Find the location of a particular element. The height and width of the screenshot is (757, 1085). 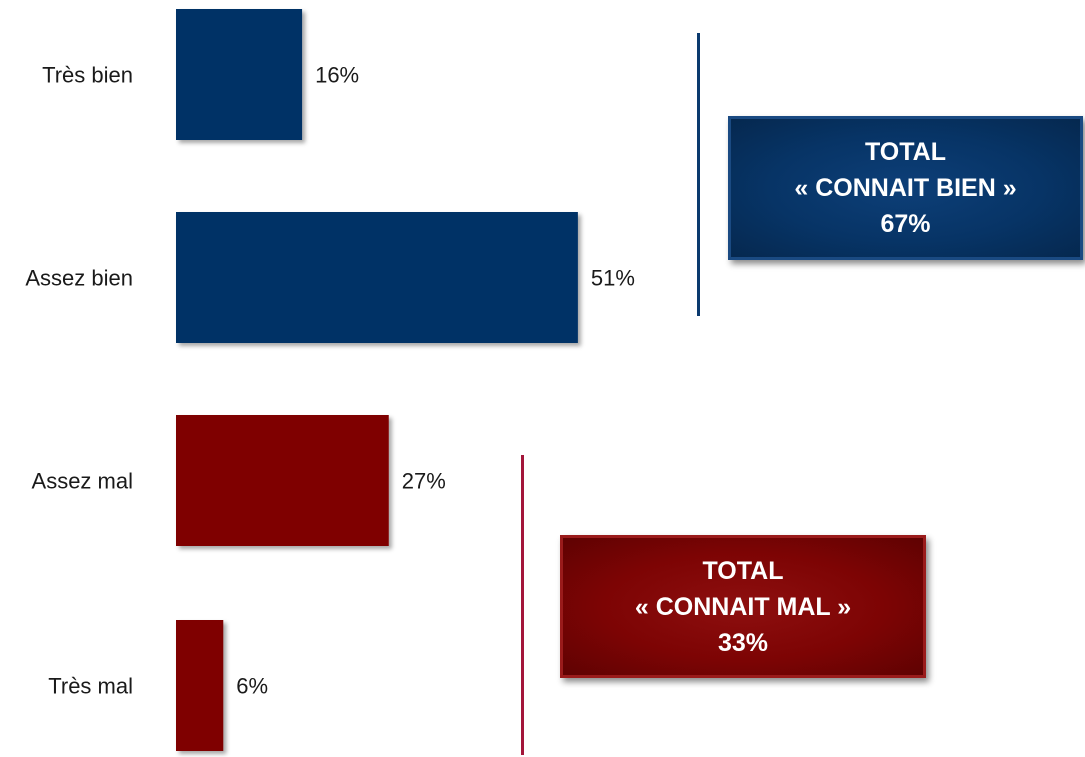

total-bad-line1: TOTAL is located at coordinates (743, 570).